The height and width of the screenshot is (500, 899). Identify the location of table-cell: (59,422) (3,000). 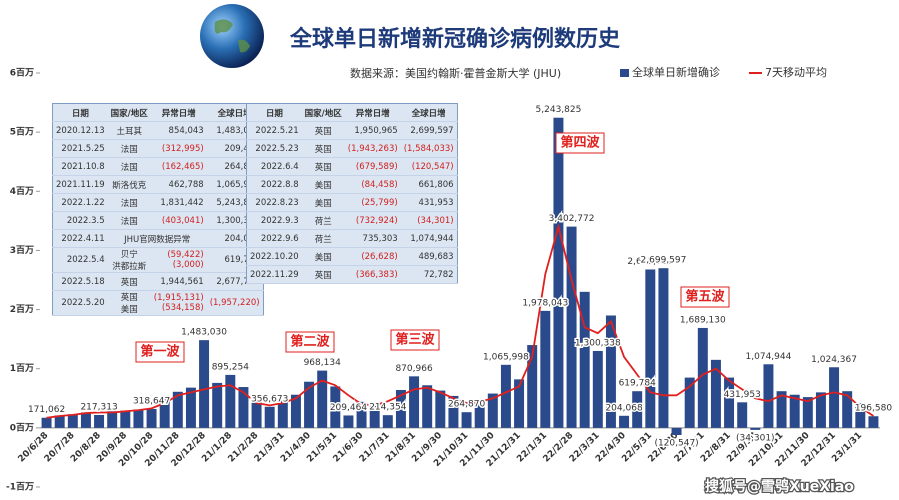
(178, 260).